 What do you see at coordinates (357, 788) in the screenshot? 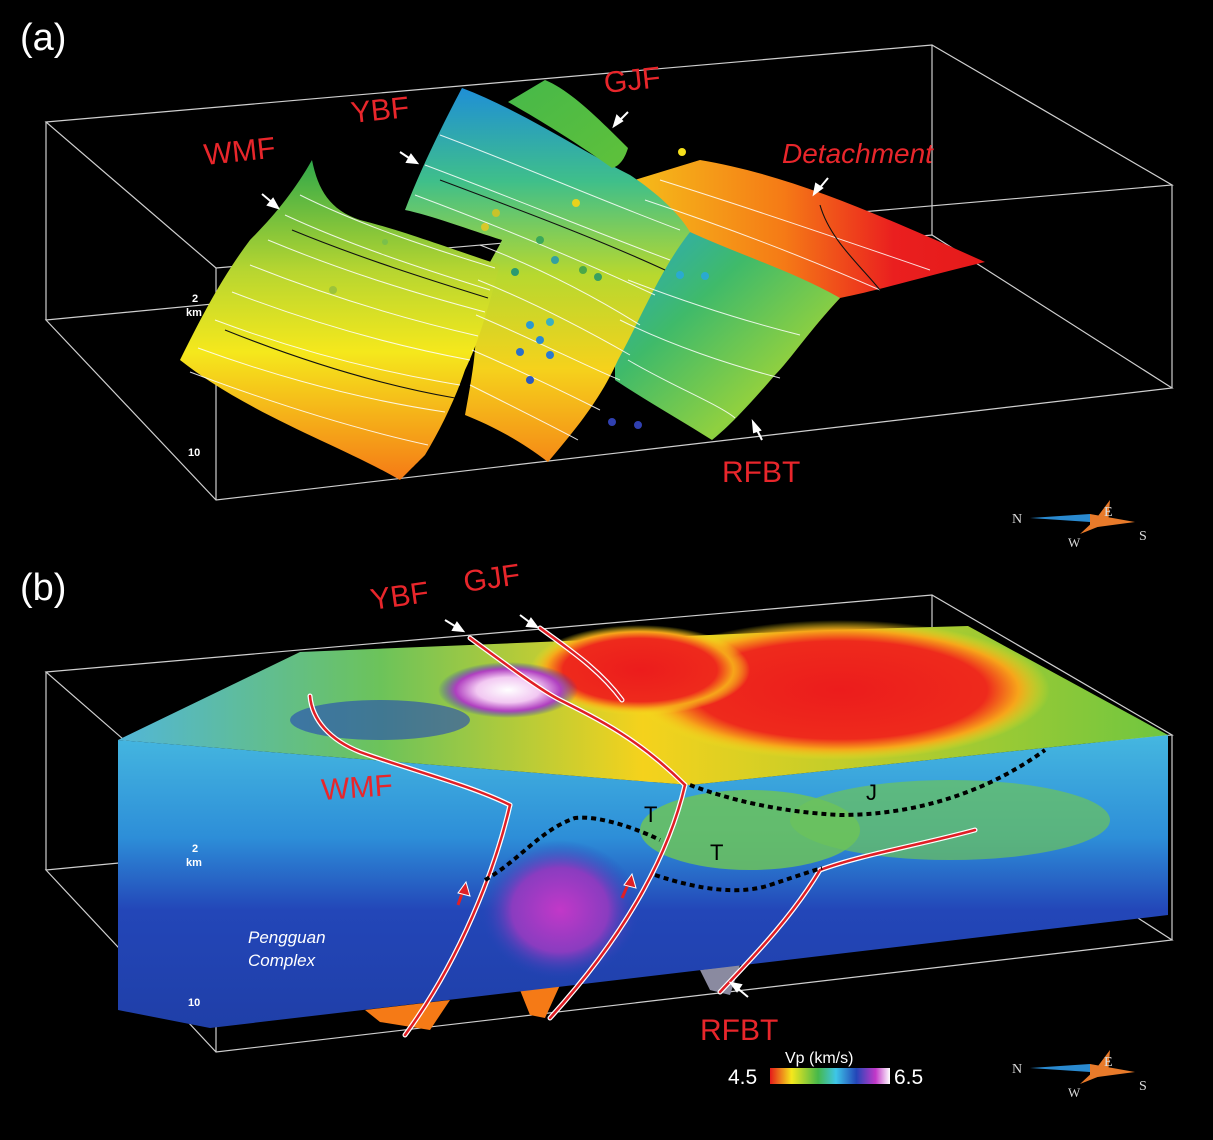
I see `label-b-wmf: WMF` at bounding box center [357, 788].